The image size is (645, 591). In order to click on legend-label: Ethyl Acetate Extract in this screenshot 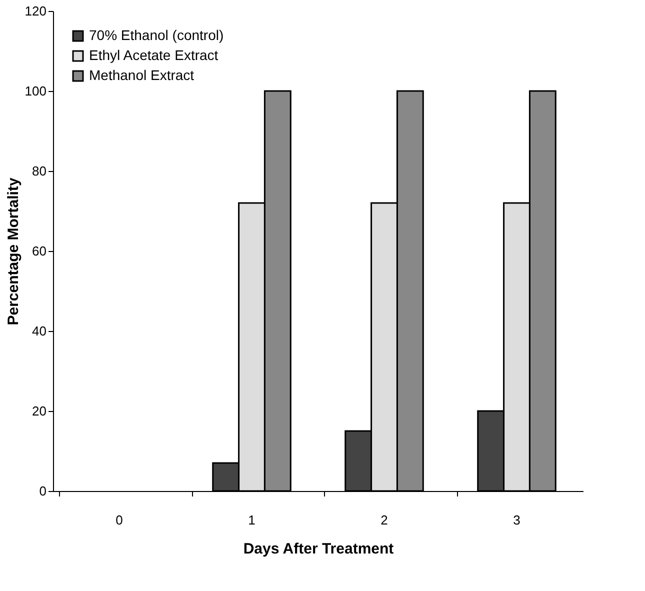, I will do `click(153, 55)`.